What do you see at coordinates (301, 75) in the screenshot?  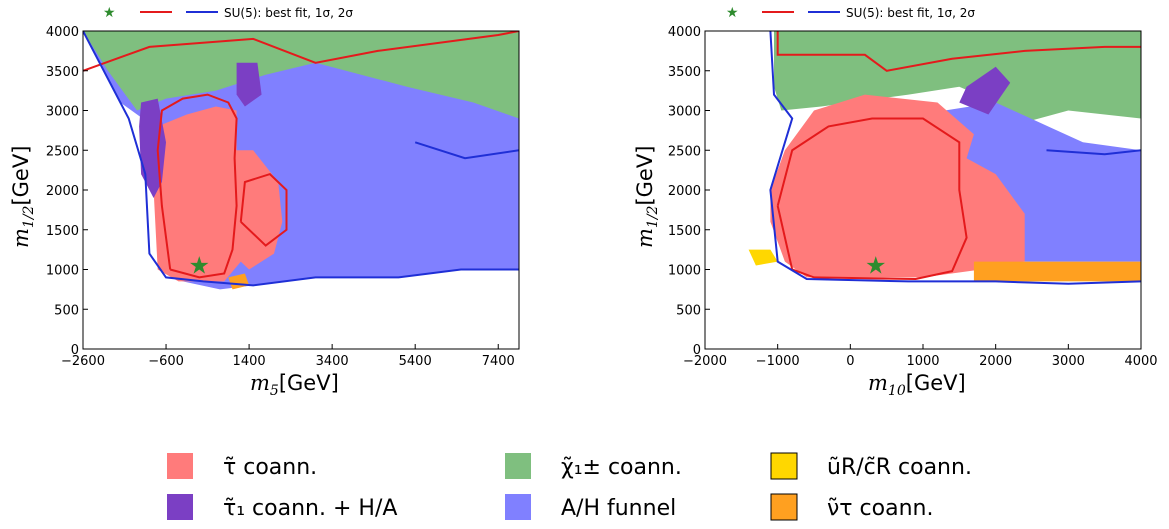 I see `region-chargino` at bounding box center [301, 75].